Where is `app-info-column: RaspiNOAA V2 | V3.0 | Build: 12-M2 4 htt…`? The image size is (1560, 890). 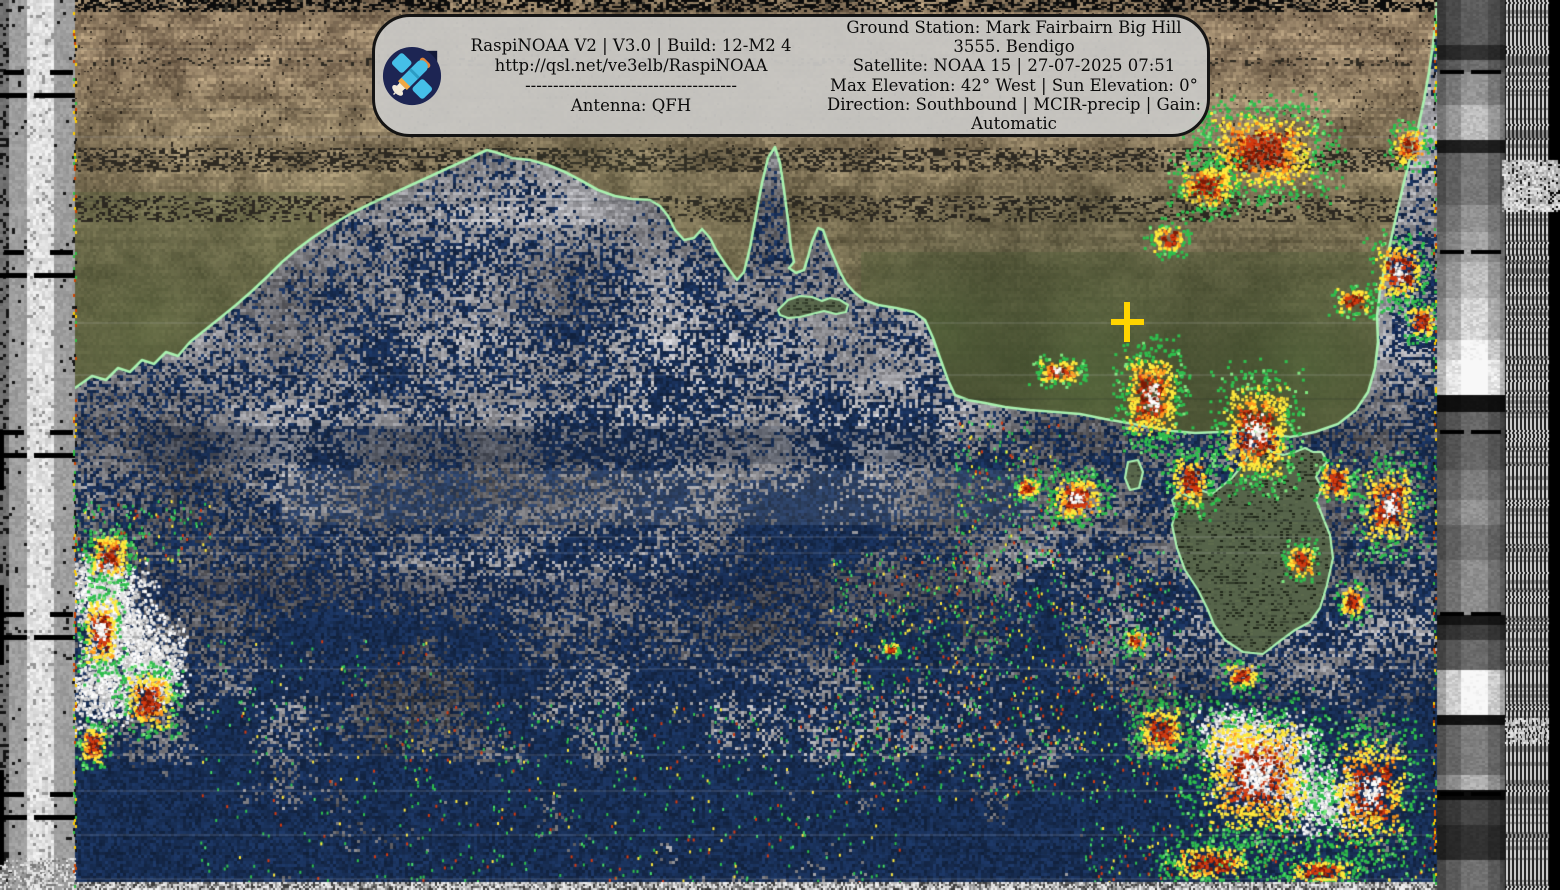
app-info-column: RaspiNOAA V2 | V3.0 | Build: 12-M2 4 htt… is located at coordinates (631, 75).